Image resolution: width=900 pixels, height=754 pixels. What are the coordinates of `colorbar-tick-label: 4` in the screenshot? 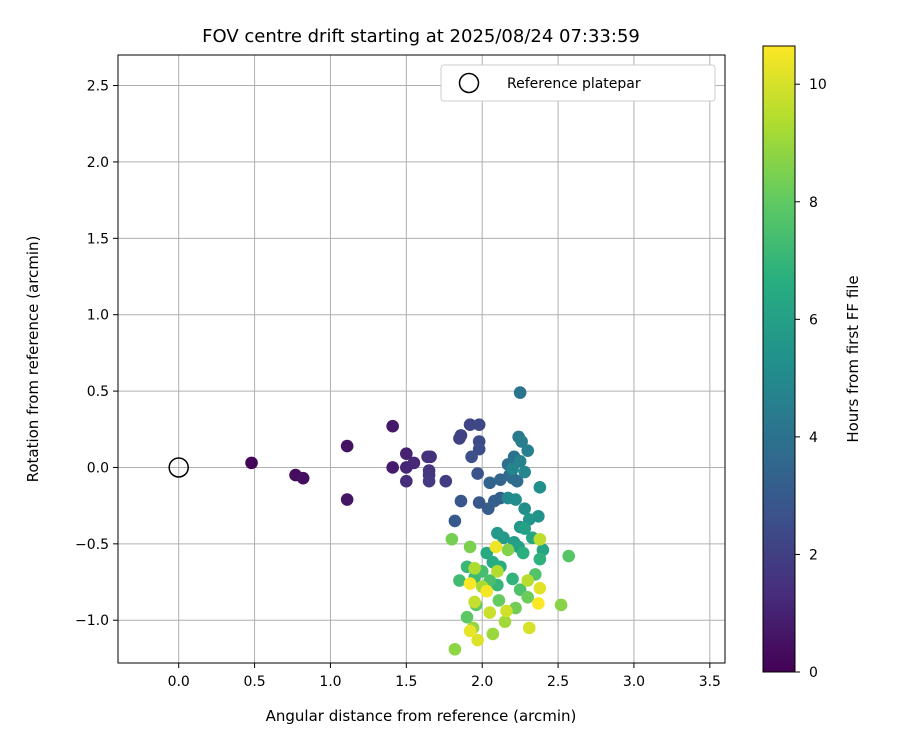 It's located at (813, 438).